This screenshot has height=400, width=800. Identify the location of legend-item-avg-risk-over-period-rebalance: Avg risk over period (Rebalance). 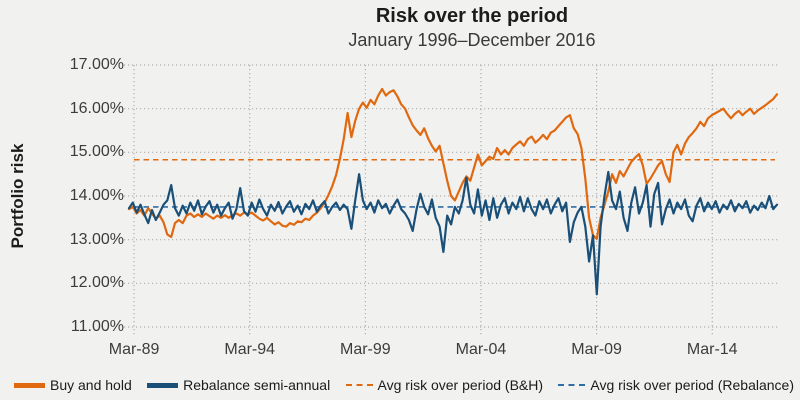
(676, 385).